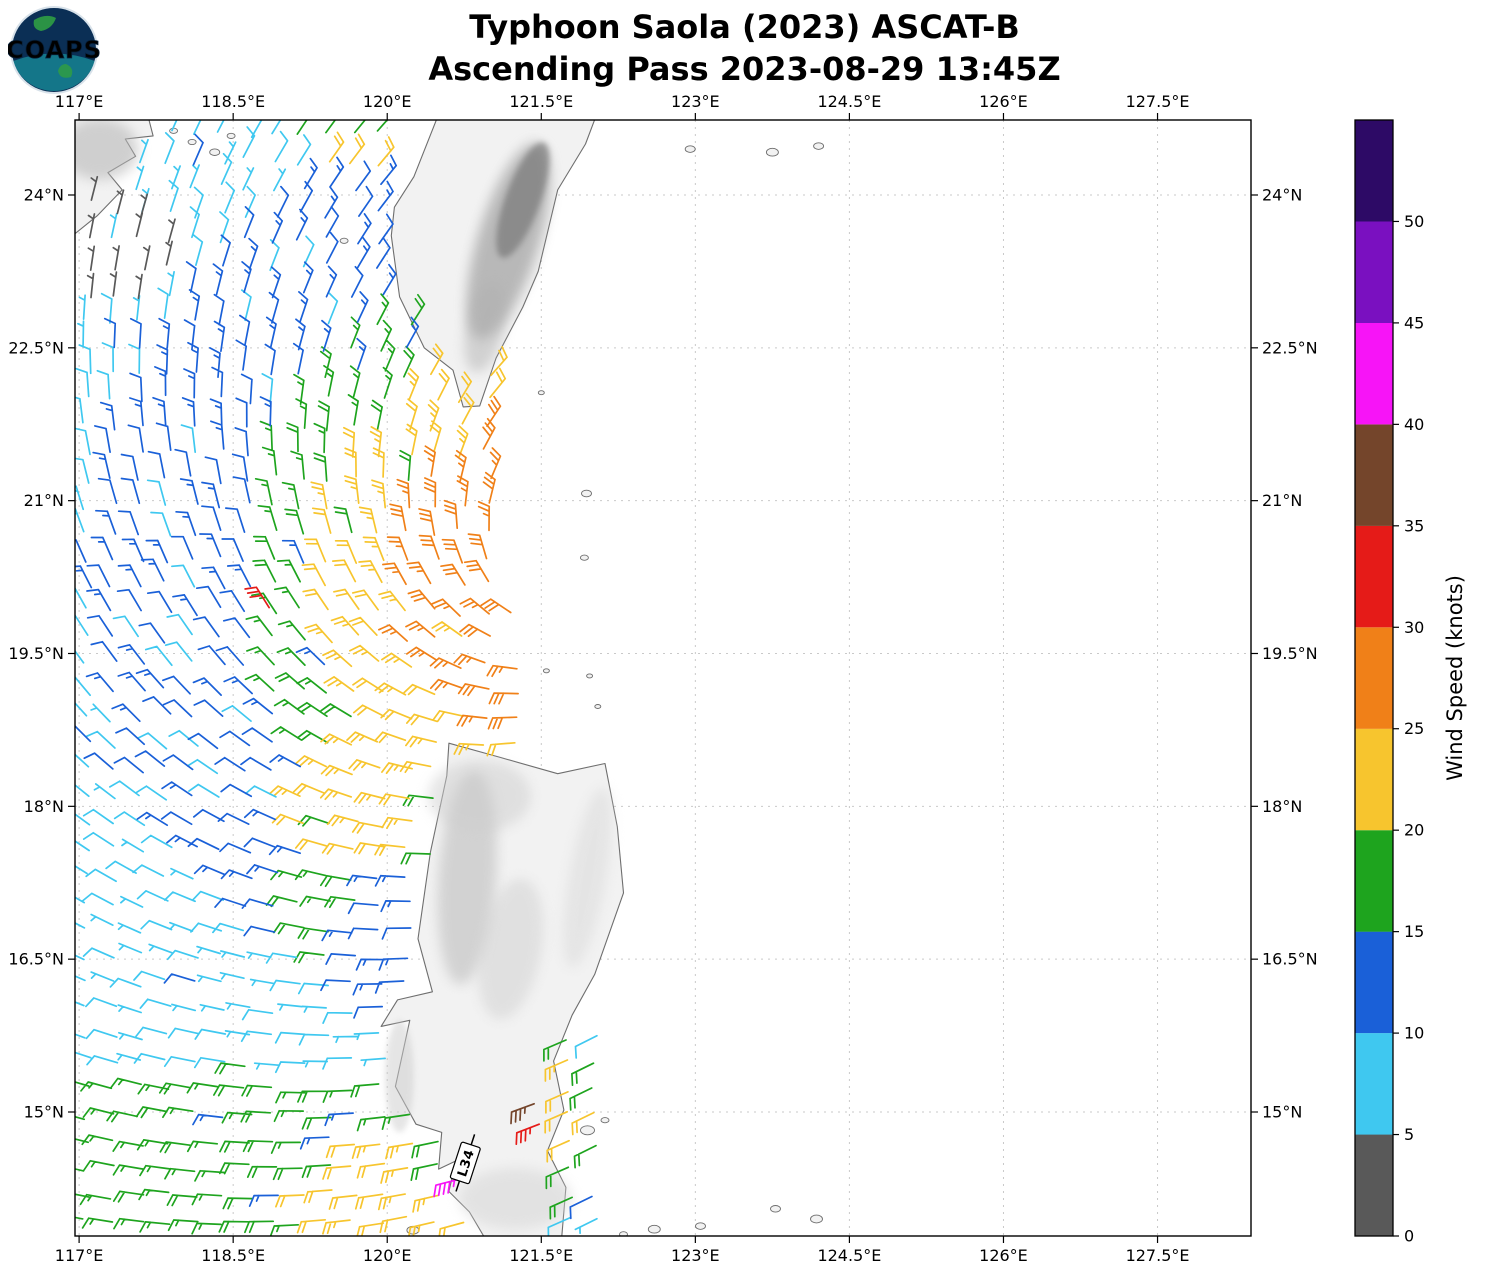 This screenshot has height=1264, width=1489. I want to click on colorbar-tick-label: 35, so click(1414, 525).